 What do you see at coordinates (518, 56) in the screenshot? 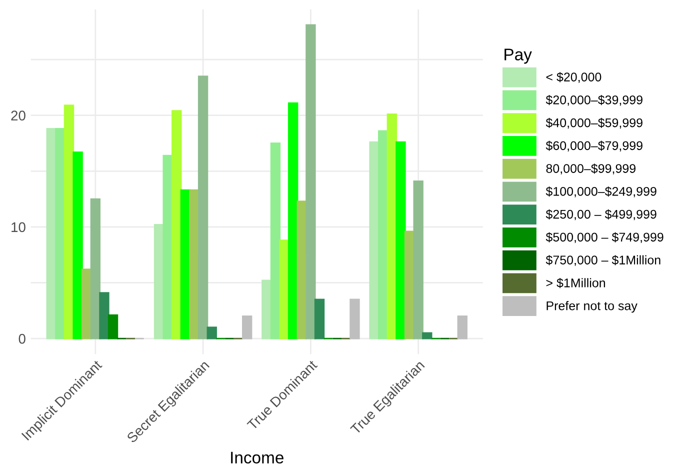
I see `legend-title: Pay` at bounding box center [518, 56].